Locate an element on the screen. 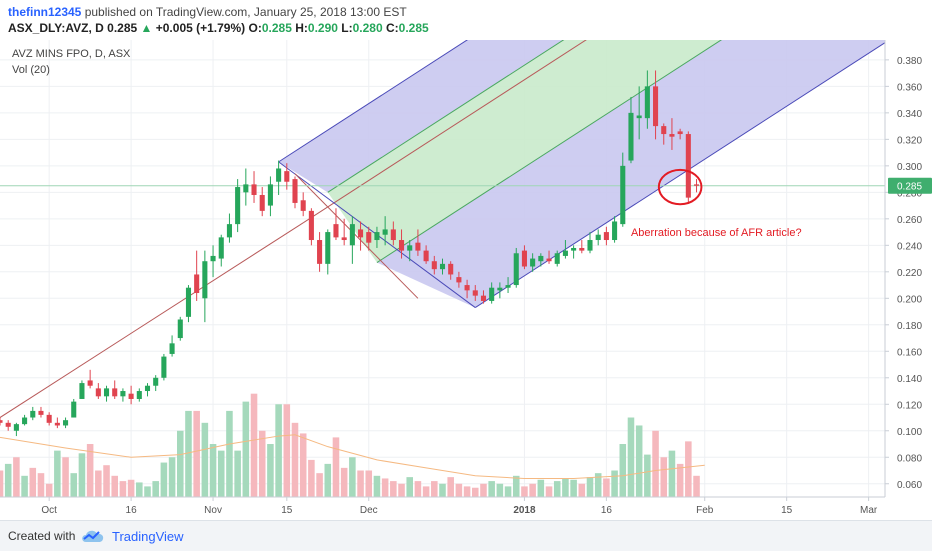 The image size is (932, 551). time-tick-label: Mar is located at coordinates (869, 510).